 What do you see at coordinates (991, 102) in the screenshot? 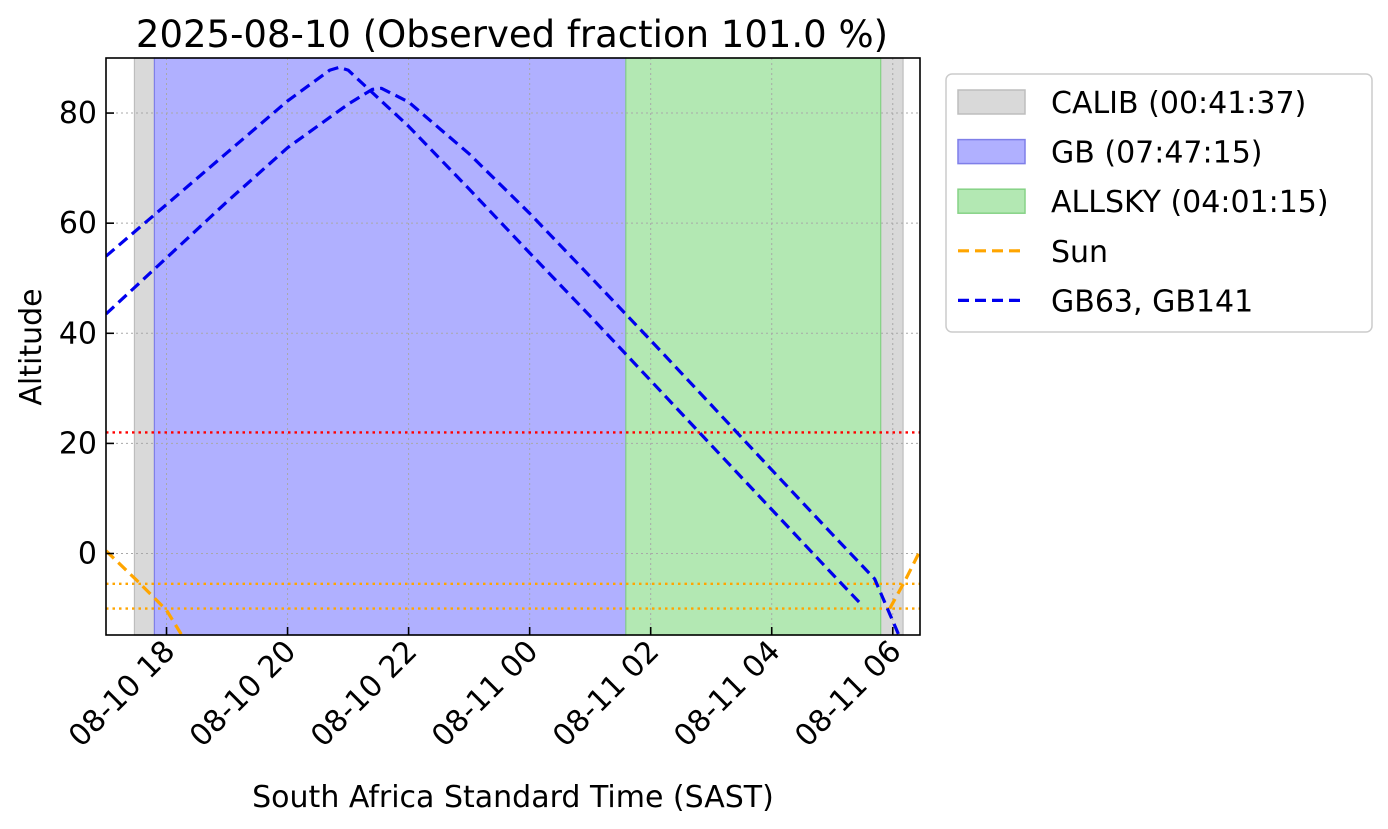
I see `legend-swatch-calib` at bounding box center [991, 102].